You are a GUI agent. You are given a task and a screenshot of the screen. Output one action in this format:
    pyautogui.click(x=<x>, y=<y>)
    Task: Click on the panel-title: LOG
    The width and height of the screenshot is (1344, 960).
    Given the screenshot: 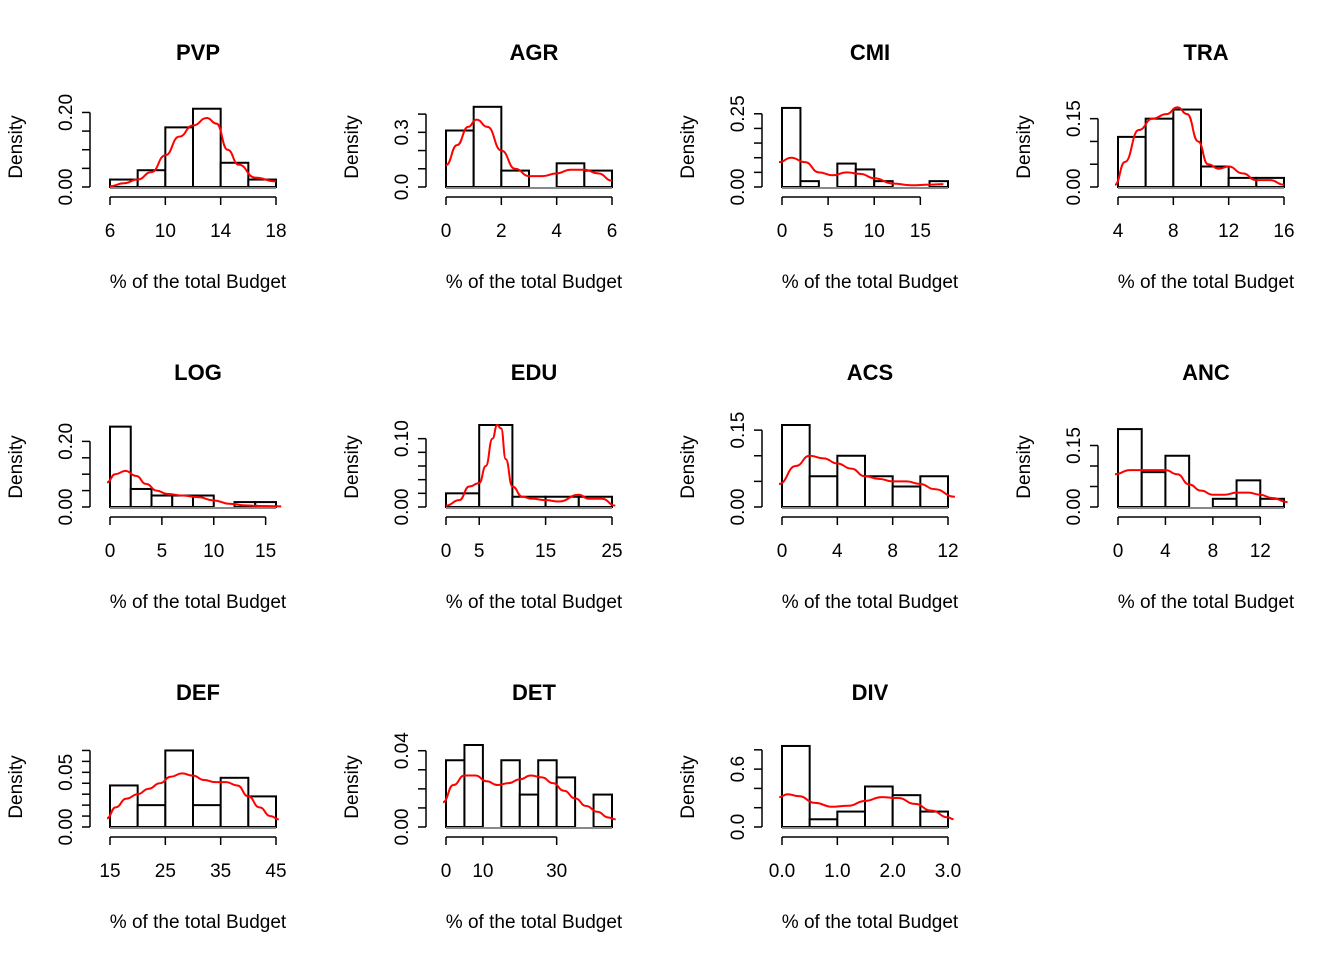 What is the action you would take?
    pyautogui.click(x=198, y=372)
    